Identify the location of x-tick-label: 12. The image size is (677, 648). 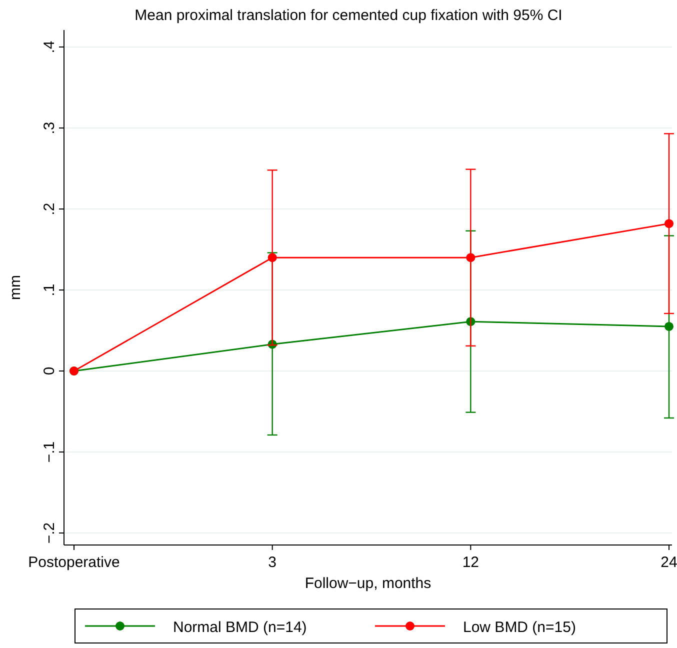
(471, 562).